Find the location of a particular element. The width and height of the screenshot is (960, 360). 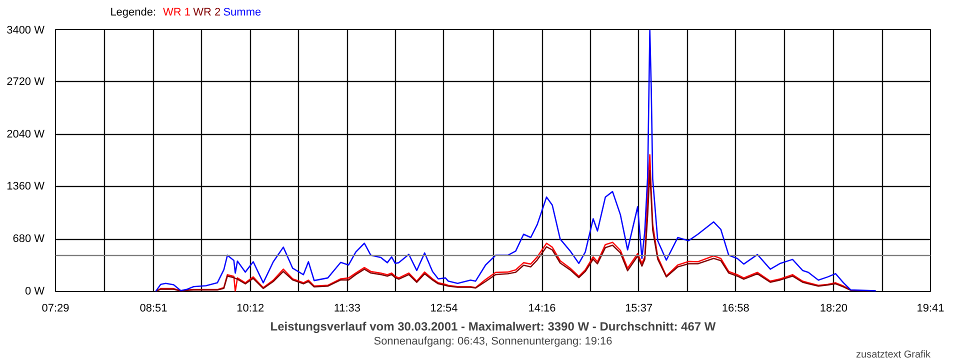

x-tick-label: 19:41 is located at coordinates (930, 308).